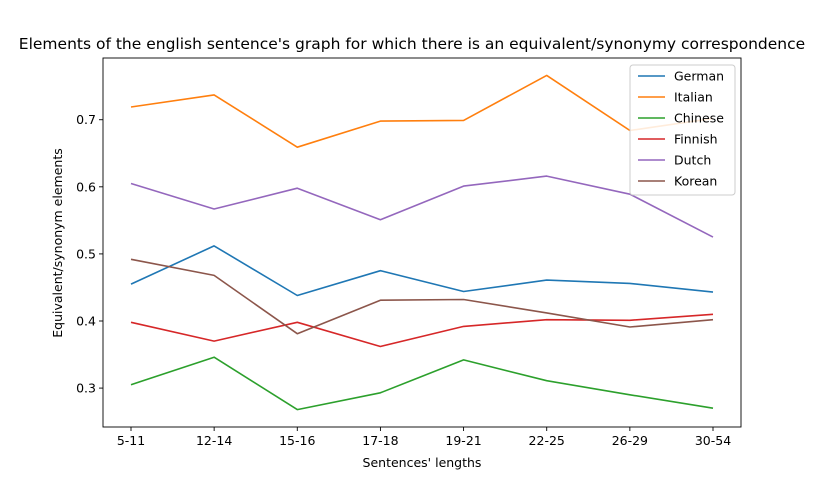  Describe the element at coordinates (86, 253) in the screenshot. I see `y-tick-label: 0.5` at that location.